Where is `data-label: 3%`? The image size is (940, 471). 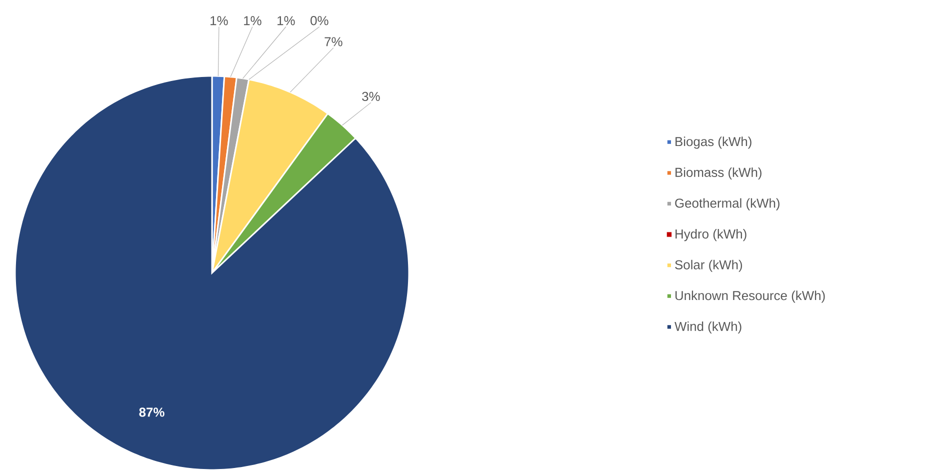 data-label: 3% is located at coordinates (371, 97).